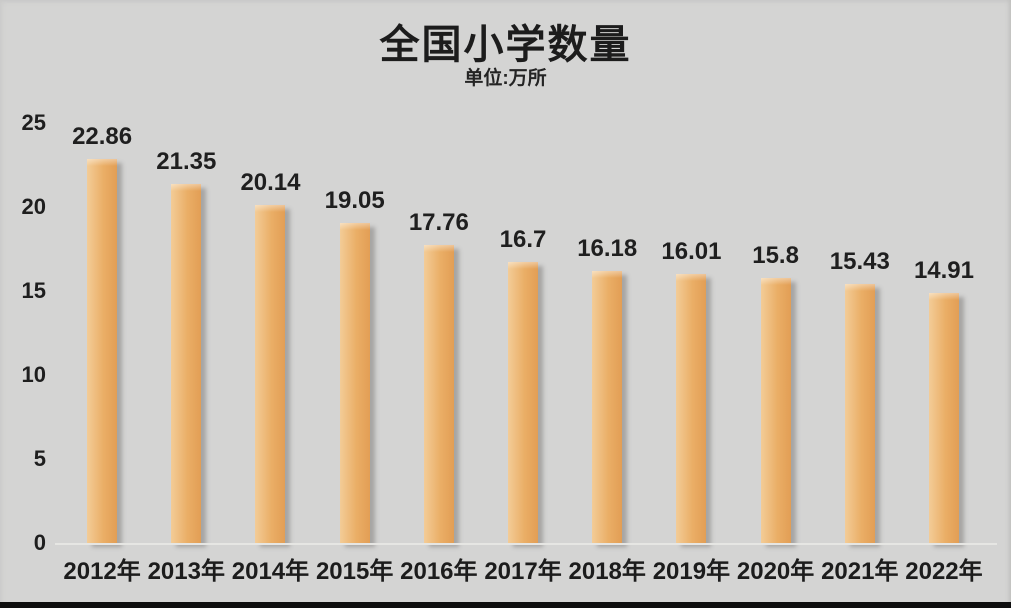  Describe the element at coordinates (39, 542) in the screenshot. I see `y-tick-label: 0` at that location.